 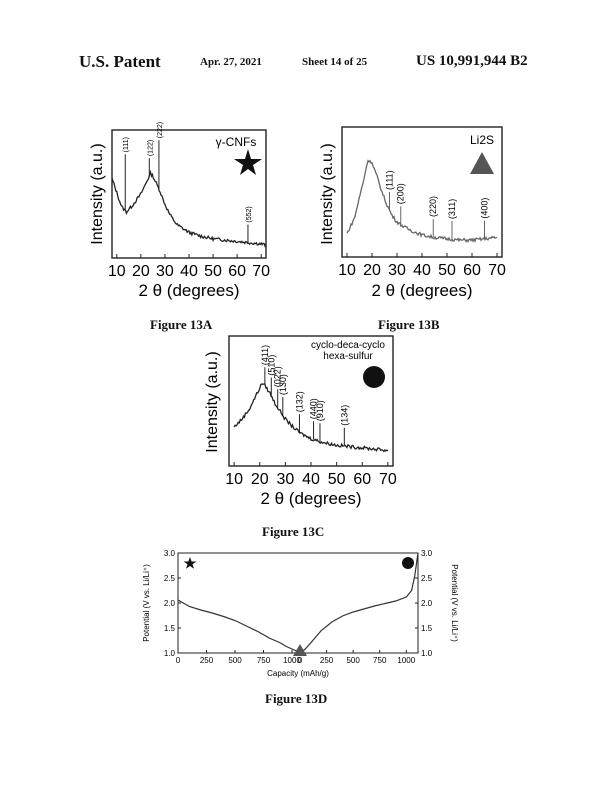 What do you see at coordinates (160, 130) in the screenshot?
I see `peak-label: (222)` at bounding box center [160, 130].